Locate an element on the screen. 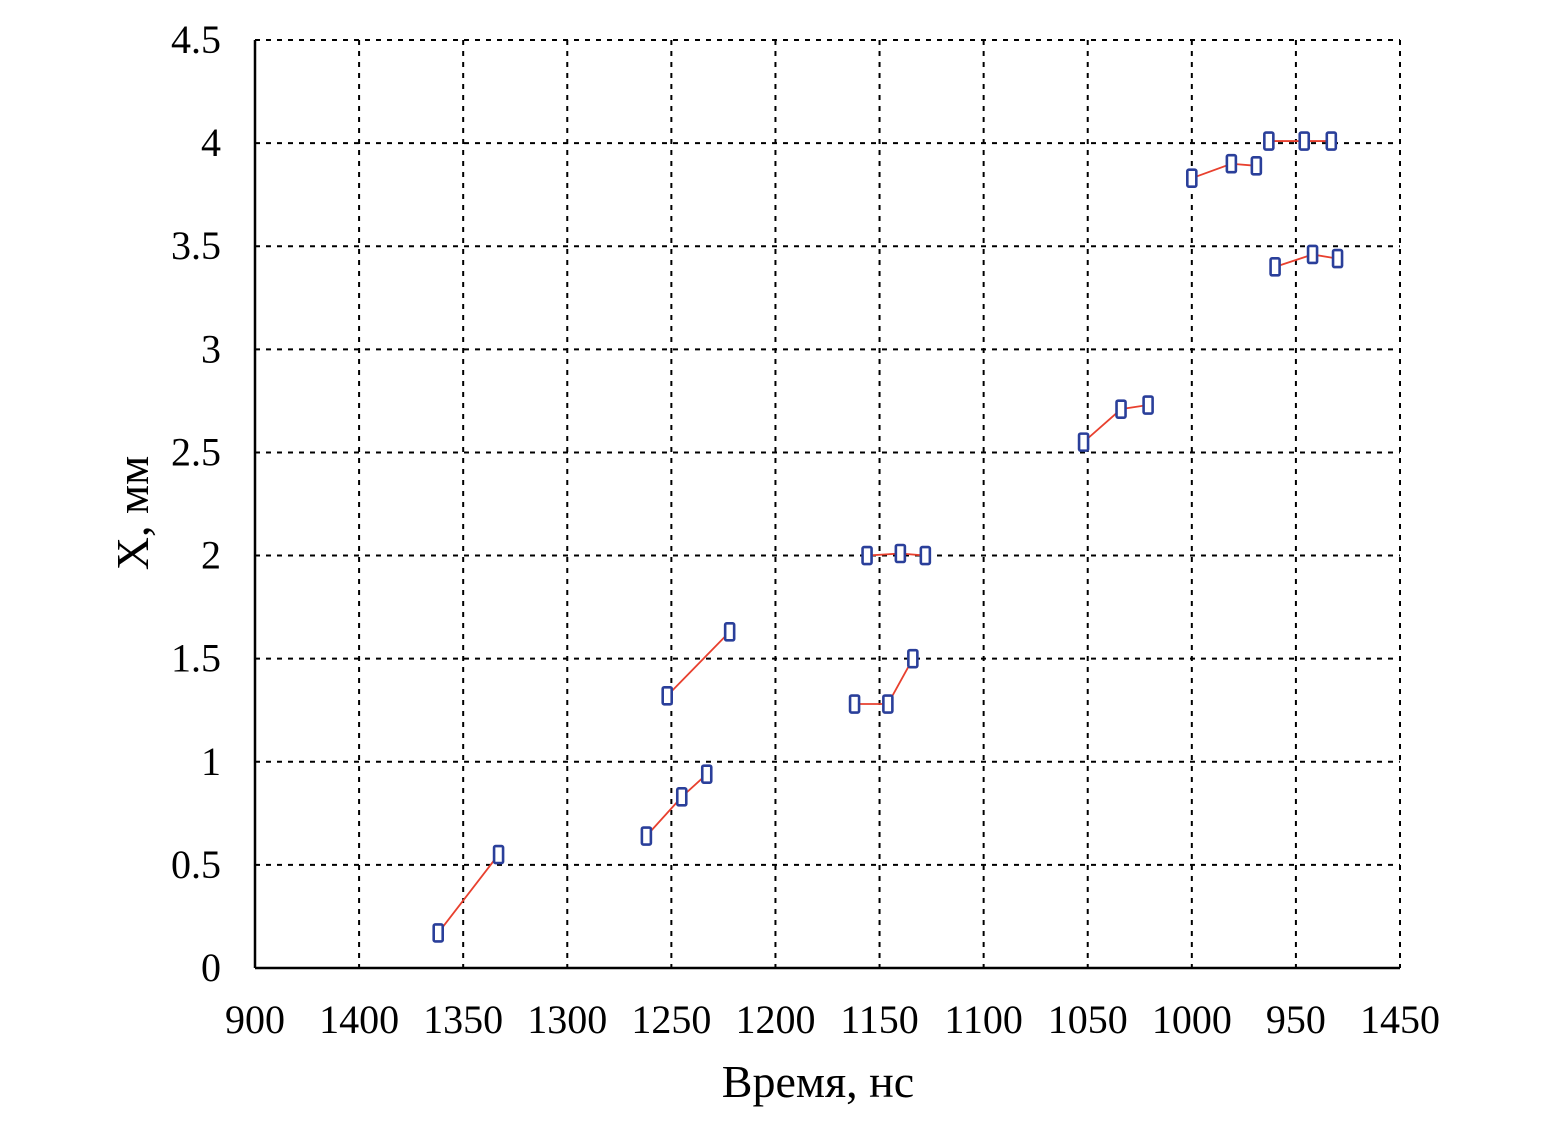  y-tick-label: 3 is located at coordinates (211, 348).